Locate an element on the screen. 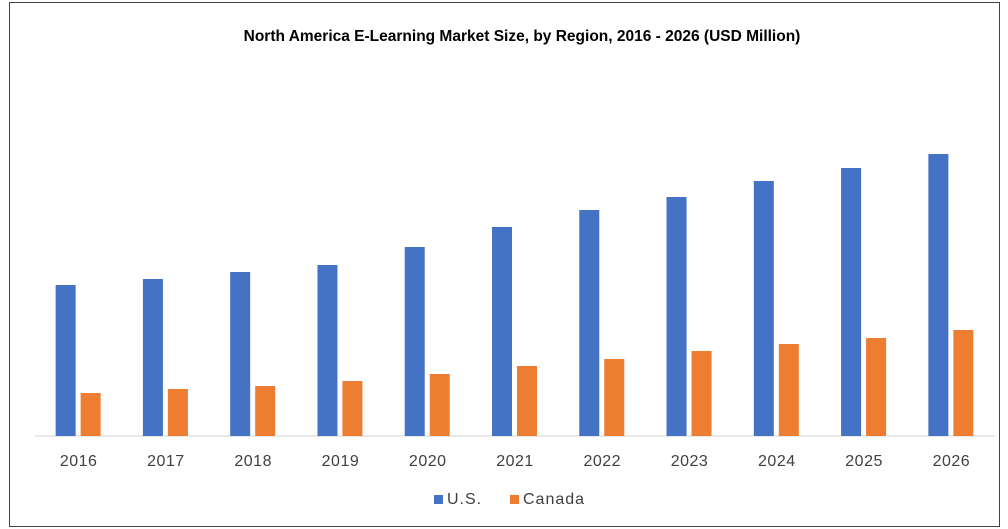 The image size is (1008, 529). x-tick-label: 2025 is located at coordinates (864, 461).